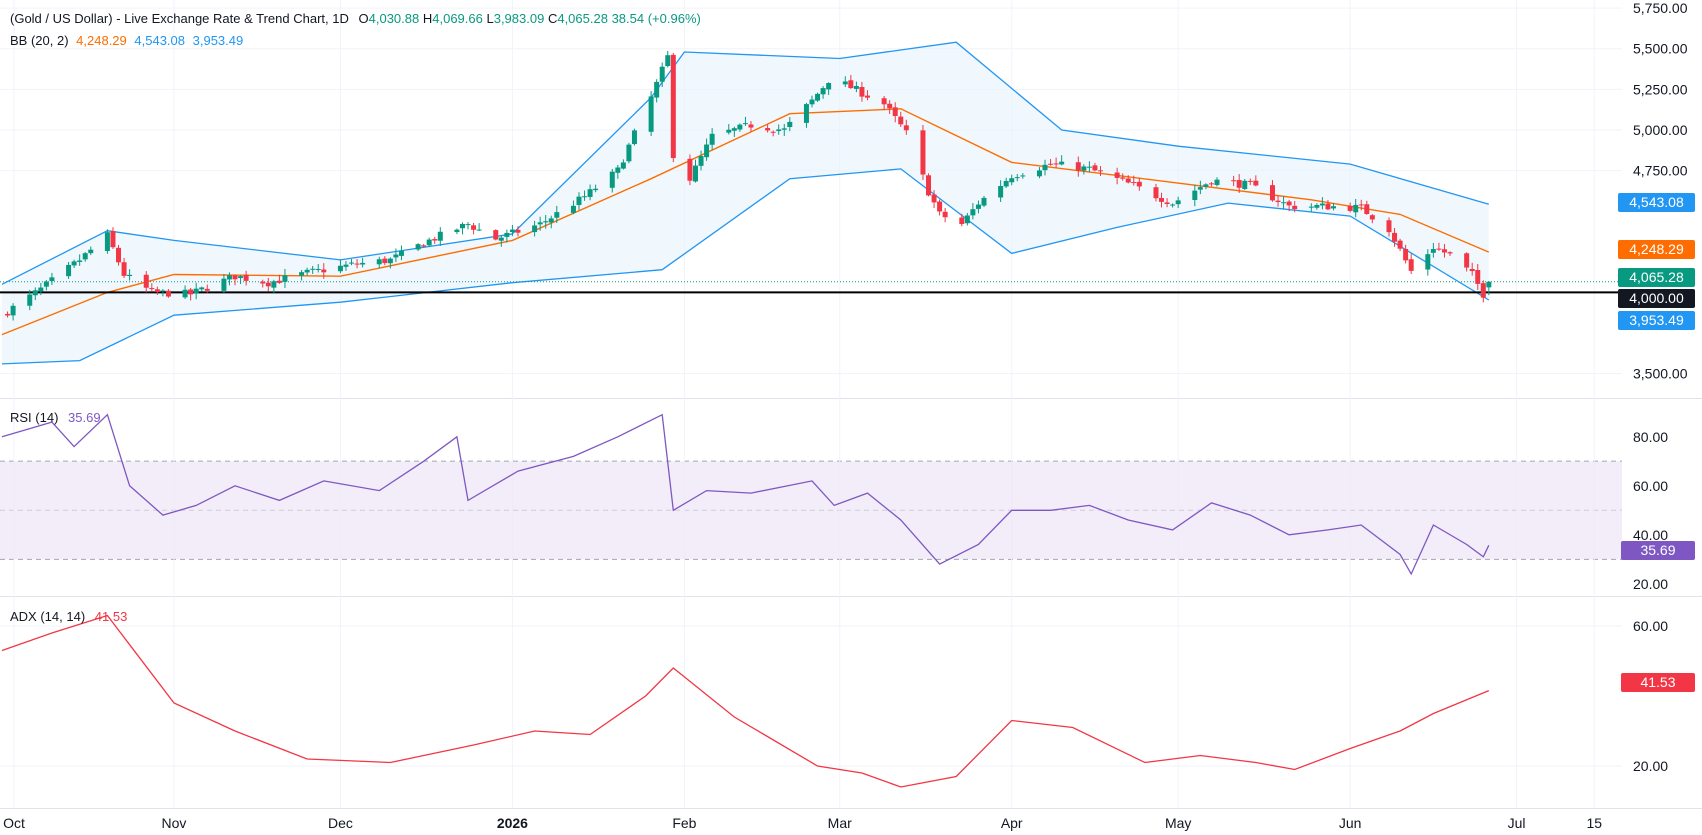  What do you see at coordinates (111, 616) in the screenshot?
I see `adx-value: 41.53` at bounding box center [111, 616].